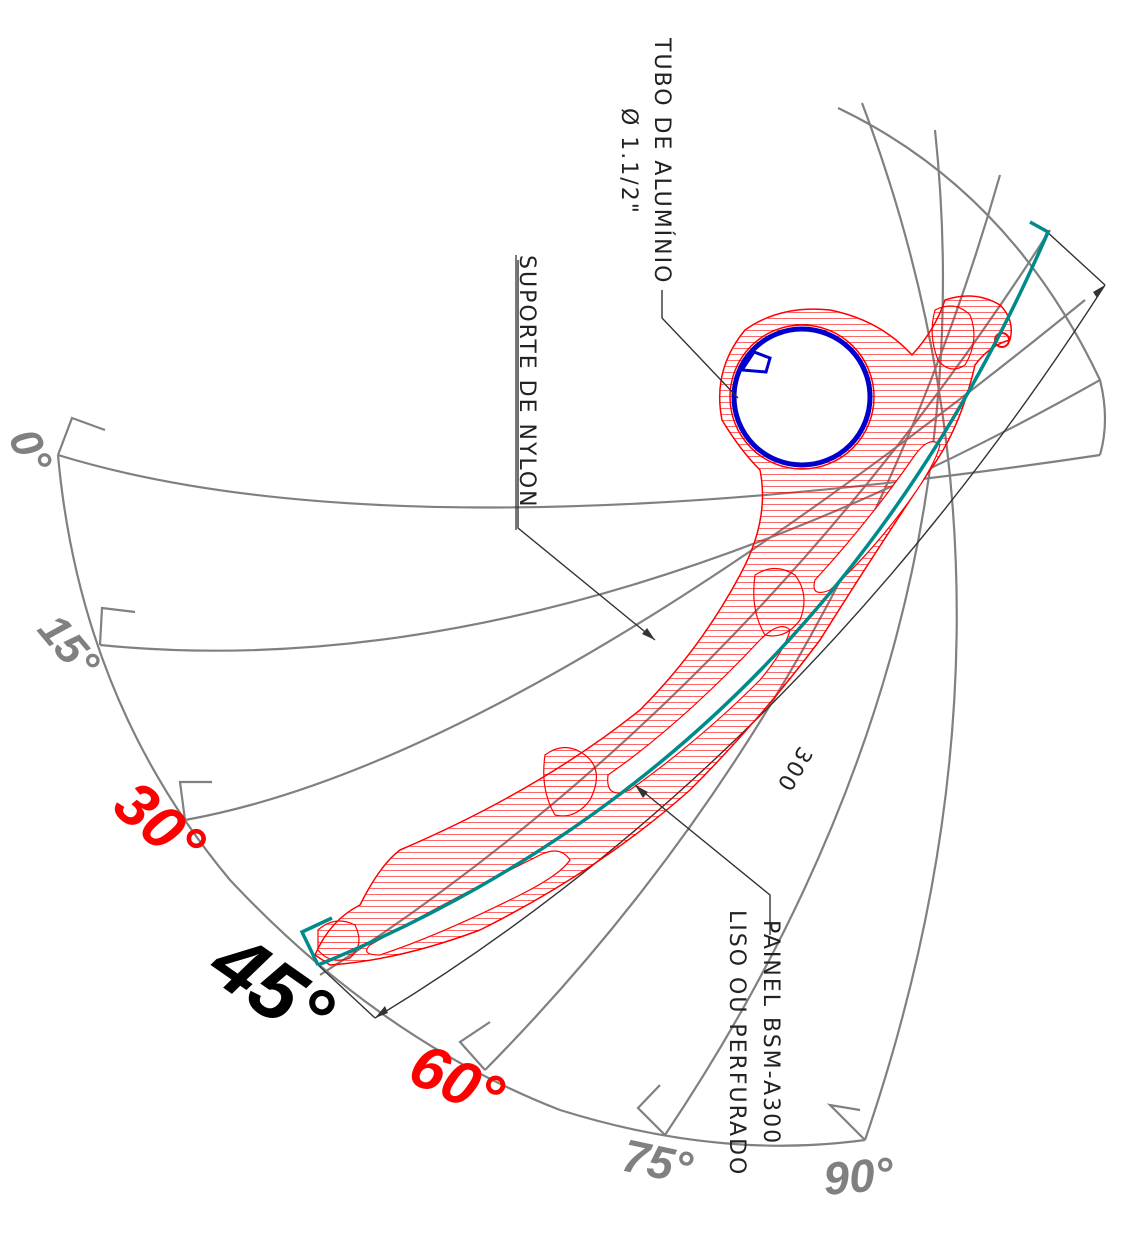 The image size is (1124, 1246). I want to click on tube-outer-ring, so click(802, 397).